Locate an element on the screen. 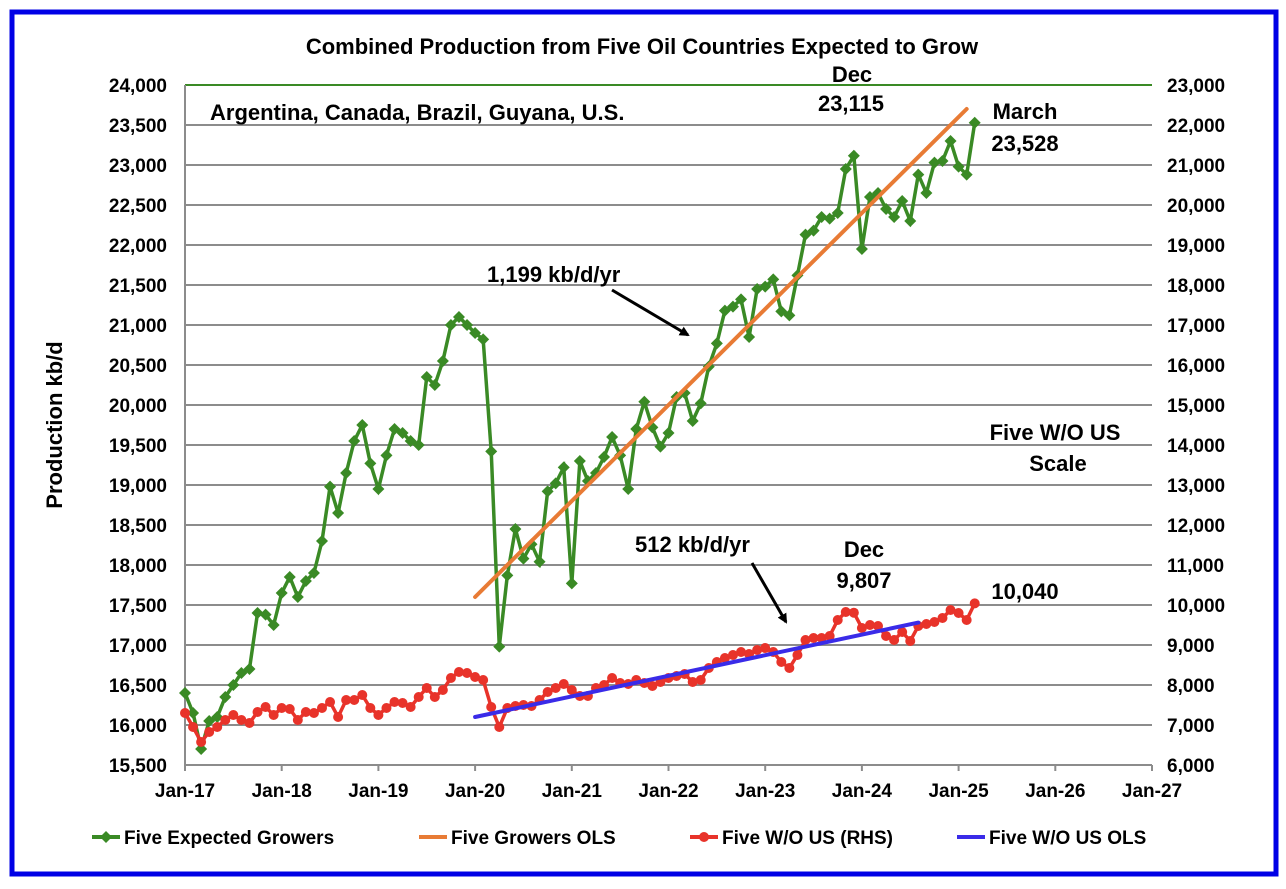 This screenshot has width=1286, height=889. y-tick-label: 20,500 is located at coordinates (138, 366).